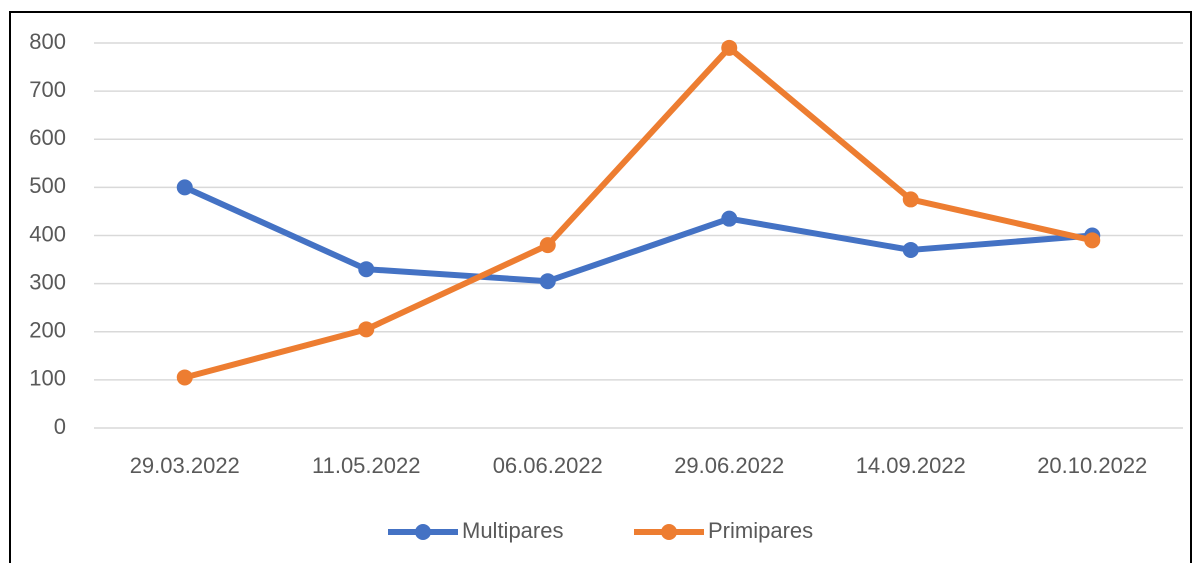 The image size is (1202, 563). Describe the element at coordinates (47, 185) in the screenshot. I see `y-tick-label: 500` at that location.